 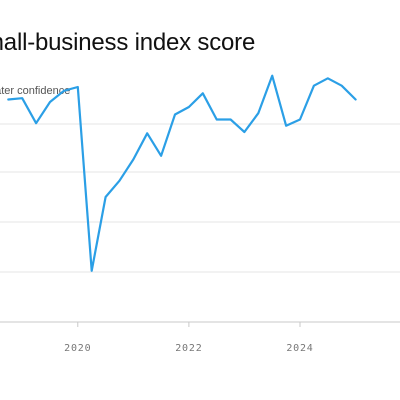 What do you see at coordinates (200, 337) in the screenshot?
I see `x-axis: 2020 2022 2024` at bounding box center [200, 337].